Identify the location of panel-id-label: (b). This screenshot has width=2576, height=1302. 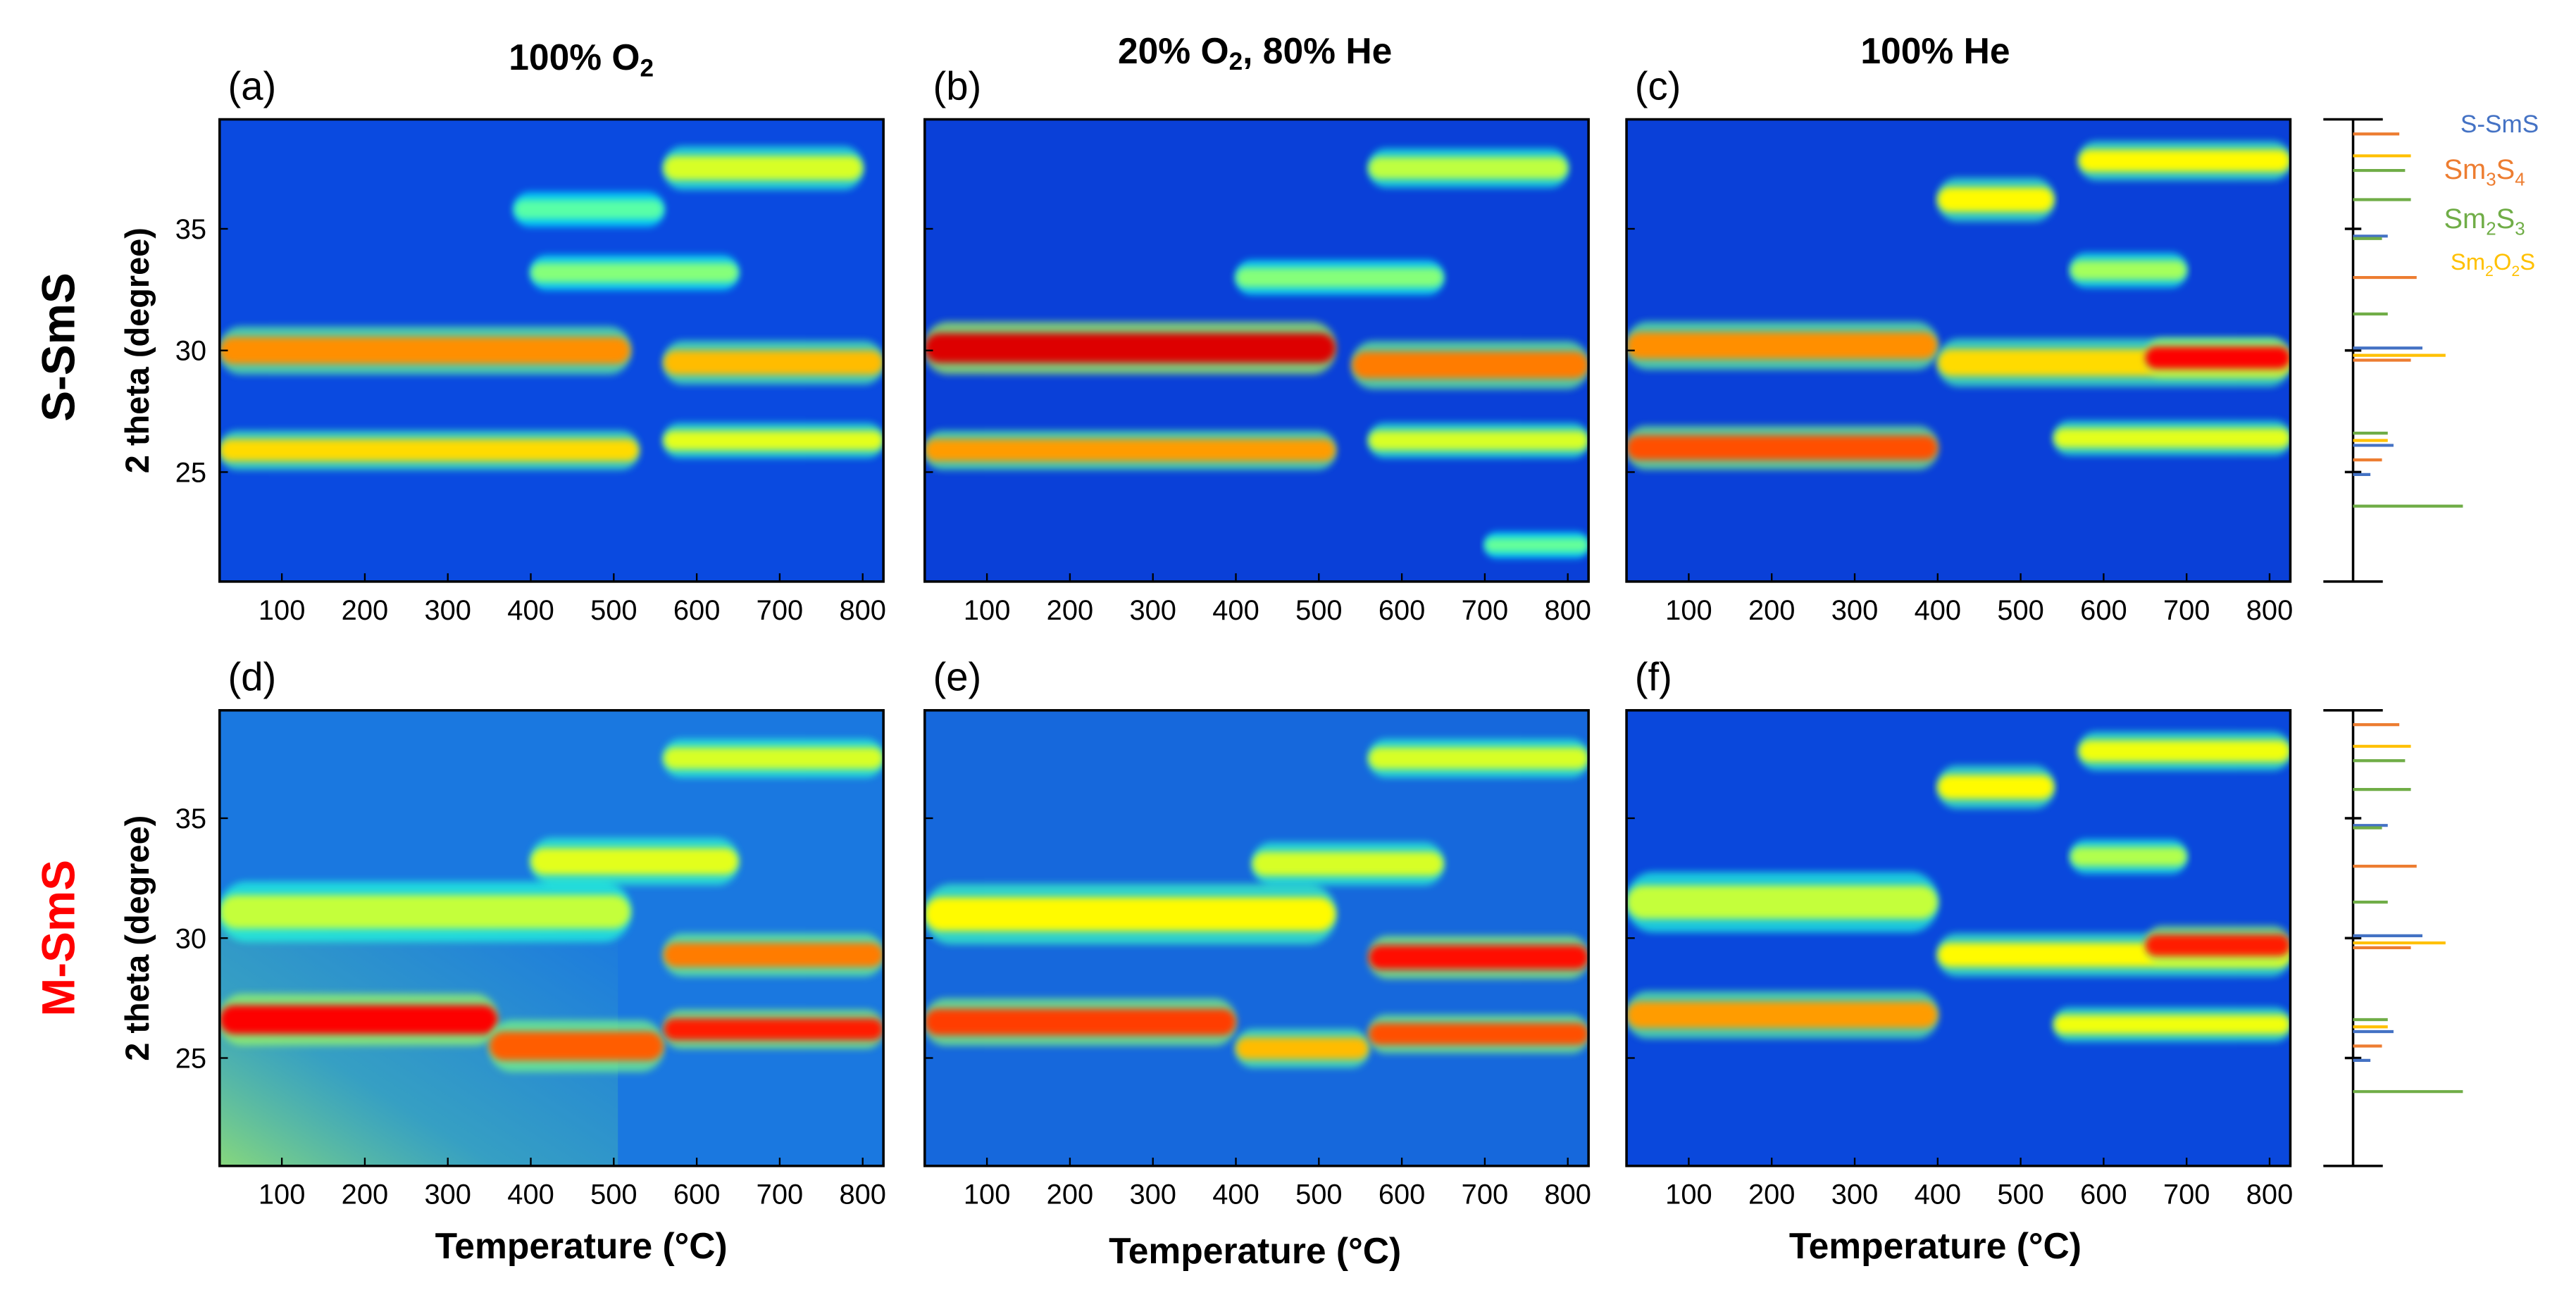
(957, 85).